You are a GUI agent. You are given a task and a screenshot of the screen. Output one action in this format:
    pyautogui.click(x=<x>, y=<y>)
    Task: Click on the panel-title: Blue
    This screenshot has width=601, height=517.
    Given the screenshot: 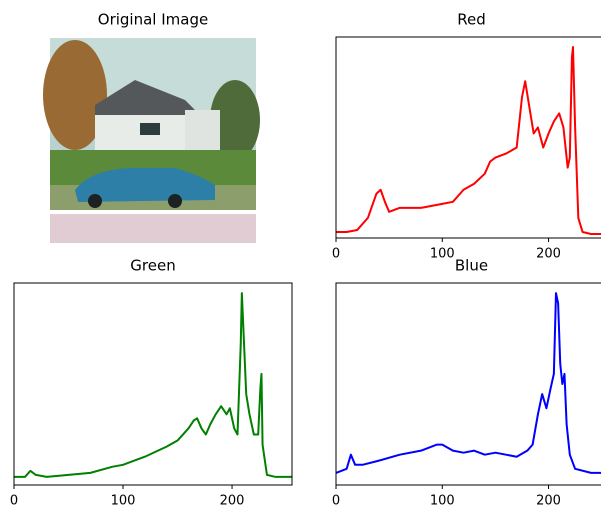 What is the action you would take?
    pyautogui.click(x=471, y=266)
    